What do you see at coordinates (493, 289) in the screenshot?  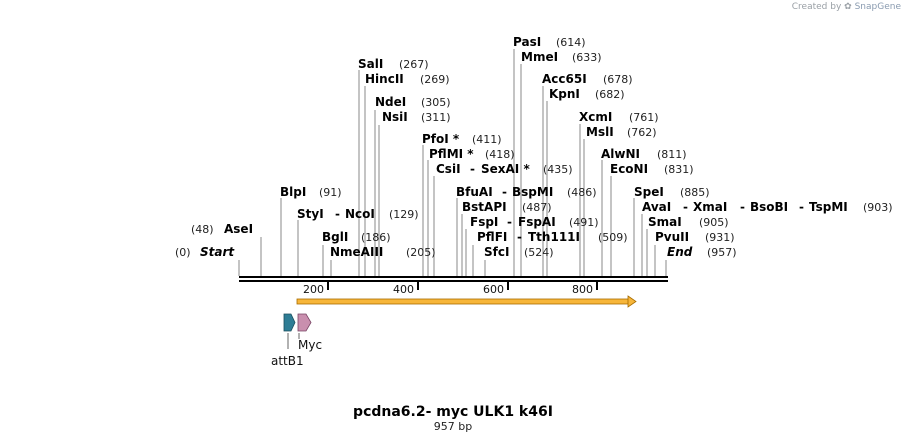 I see `ruler-label-600: 600` at bounding box center [493, 289].